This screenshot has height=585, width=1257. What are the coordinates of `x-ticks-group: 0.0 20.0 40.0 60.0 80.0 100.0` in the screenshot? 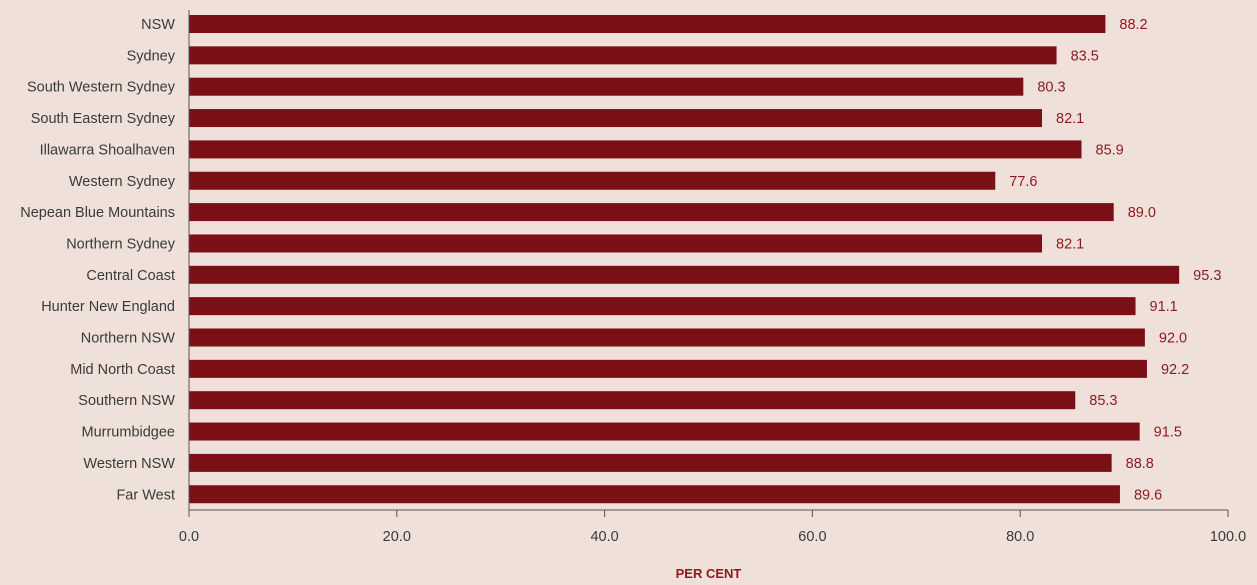 It's located at (712, 527).